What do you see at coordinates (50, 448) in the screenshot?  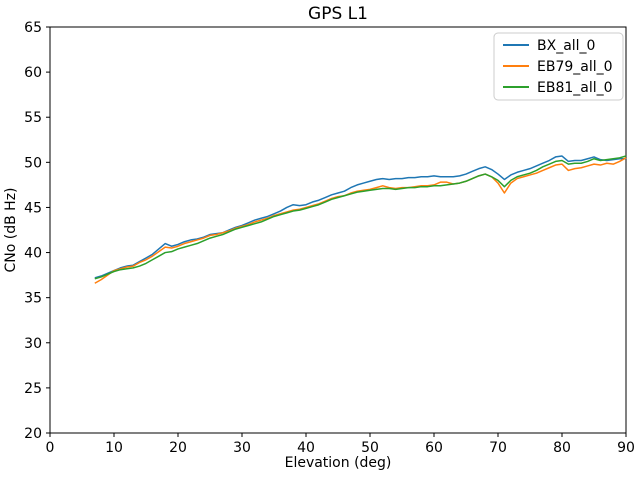 I see `x-tick-label: 0` at bounding box center [50, 448].